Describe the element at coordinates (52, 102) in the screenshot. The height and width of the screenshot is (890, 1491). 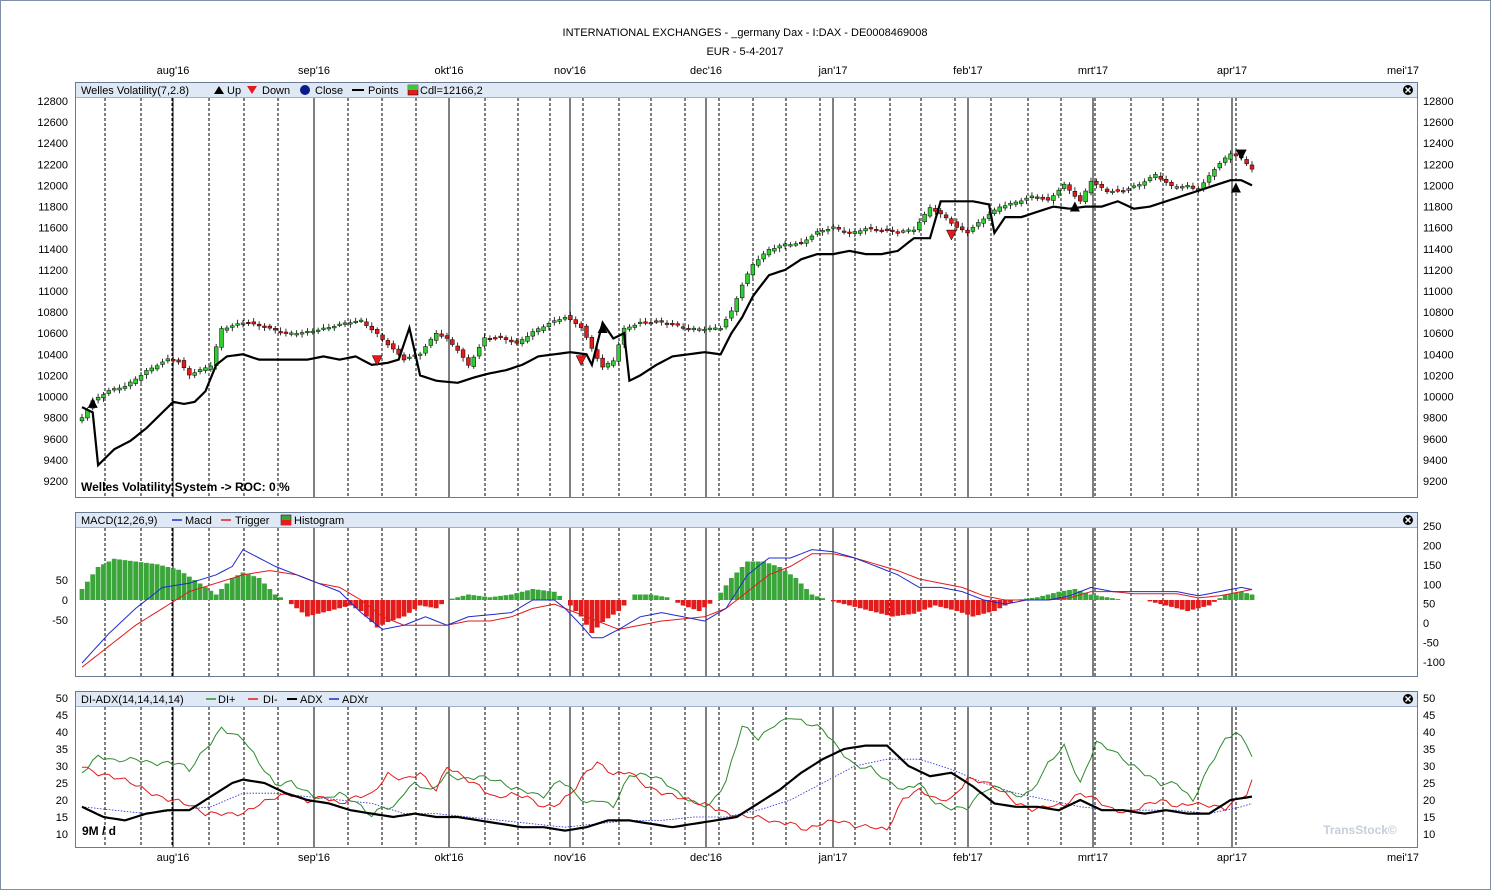
I see `axis-tick-label: 12800` at that location.